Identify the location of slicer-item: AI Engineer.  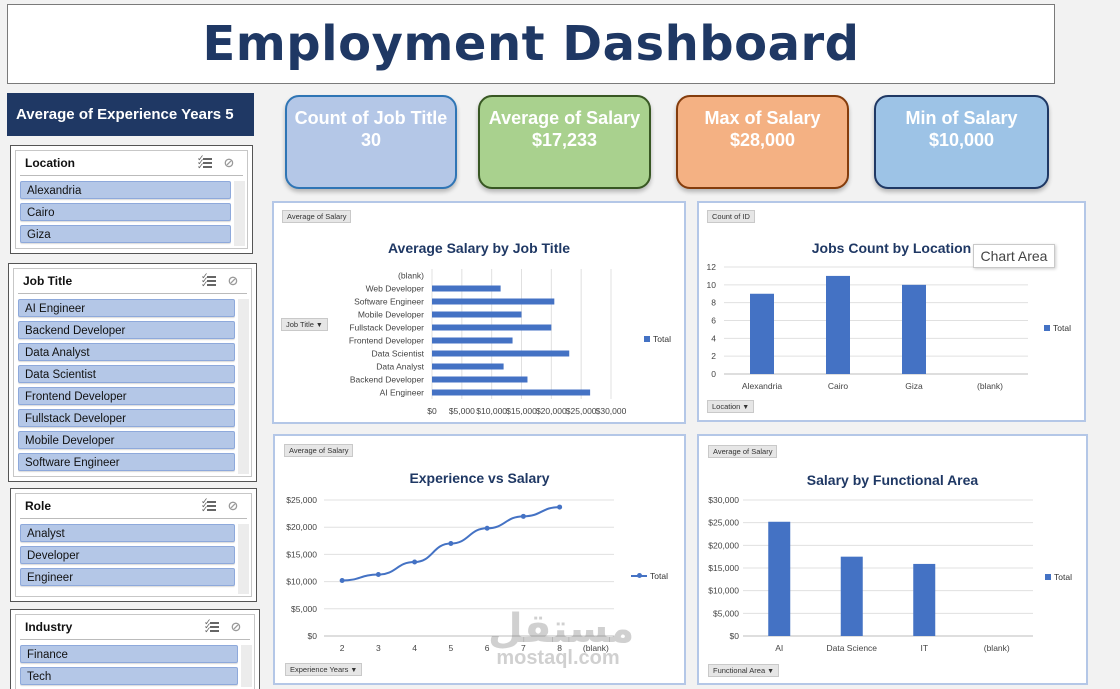
(126, 308).